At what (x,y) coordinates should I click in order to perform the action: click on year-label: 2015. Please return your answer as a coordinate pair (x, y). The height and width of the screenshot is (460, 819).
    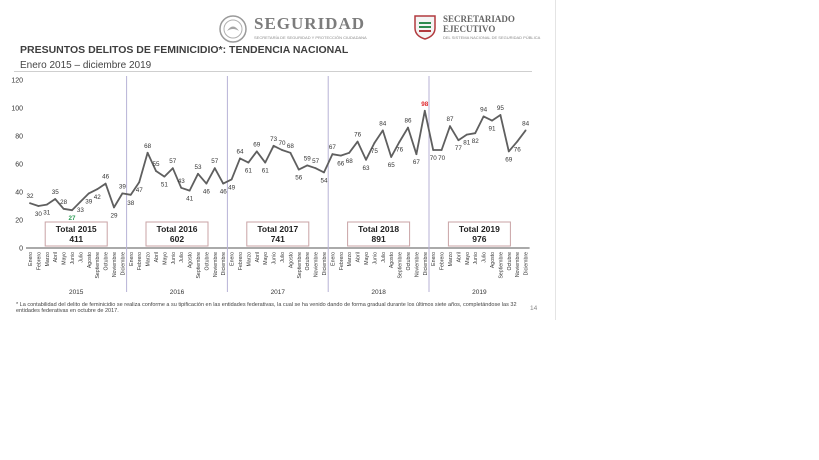
    Looking at the image, I should click on (76, 292).